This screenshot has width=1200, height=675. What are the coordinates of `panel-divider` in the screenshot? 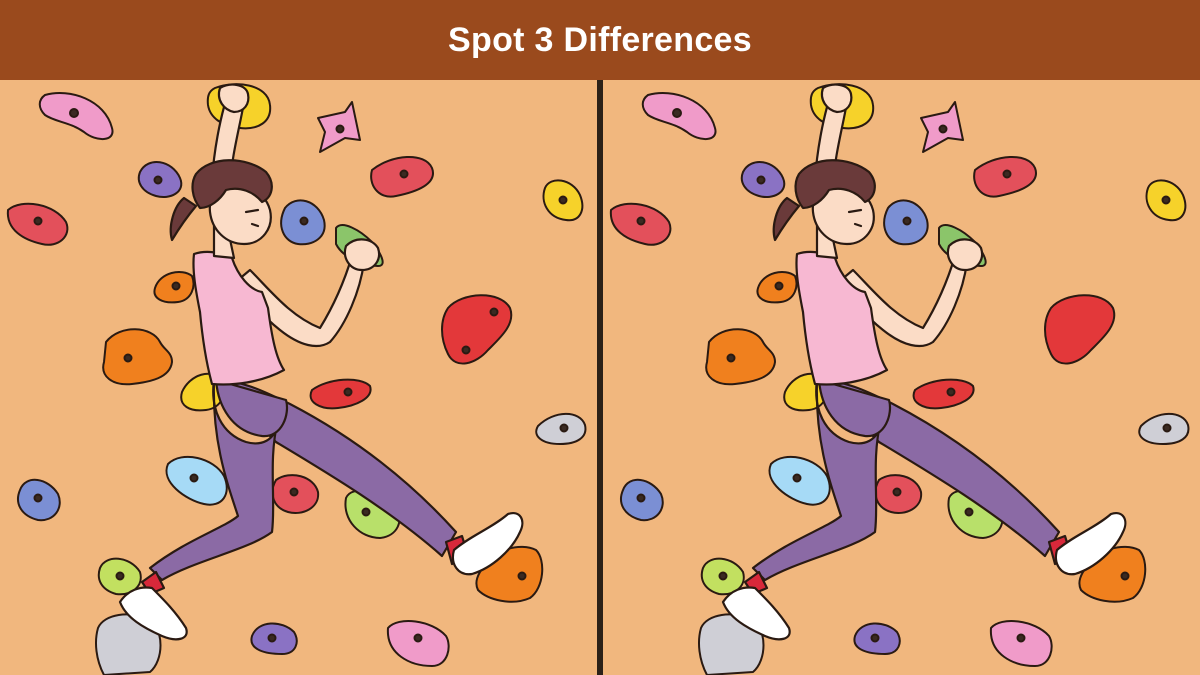 It's located at (600, 377).